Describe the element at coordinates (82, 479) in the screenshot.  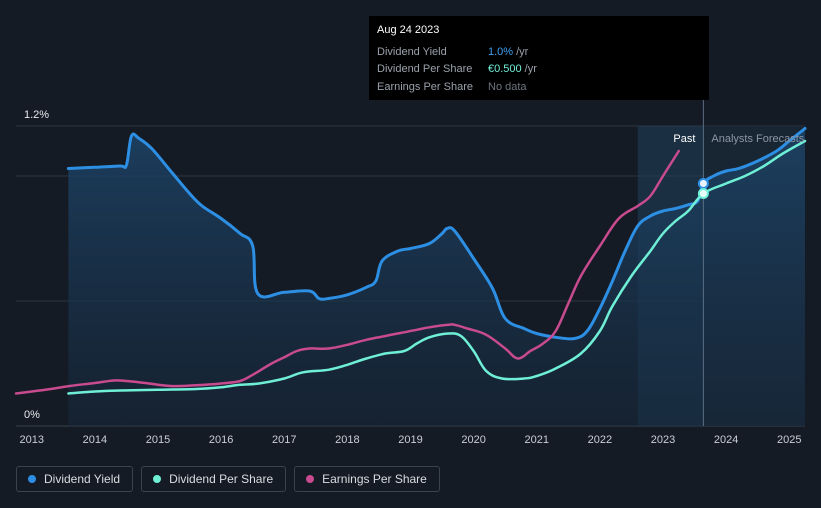
I see `legend-label: Dividend Yield` at that location.